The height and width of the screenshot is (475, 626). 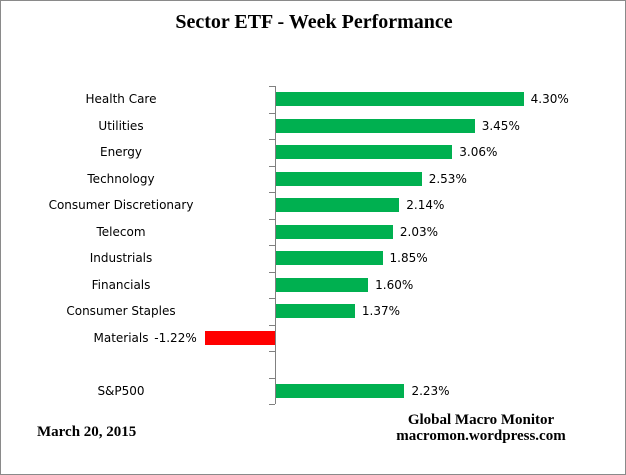 What do you see at coordinates (87, 432) in the screenshot?
I see `footer-date: March 20, 2015` at bounding box center [87, 432].